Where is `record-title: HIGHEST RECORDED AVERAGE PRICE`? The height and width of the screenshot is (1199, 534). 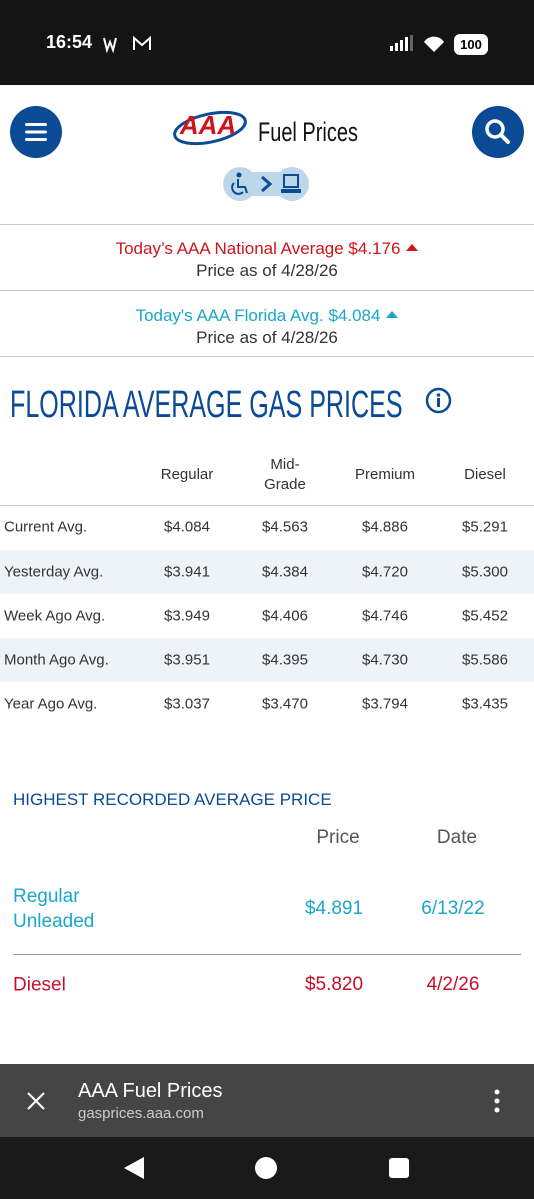 record-title: HIGHEST RECORDED AVERAGE PRICE is located at coordinates (172, 799).